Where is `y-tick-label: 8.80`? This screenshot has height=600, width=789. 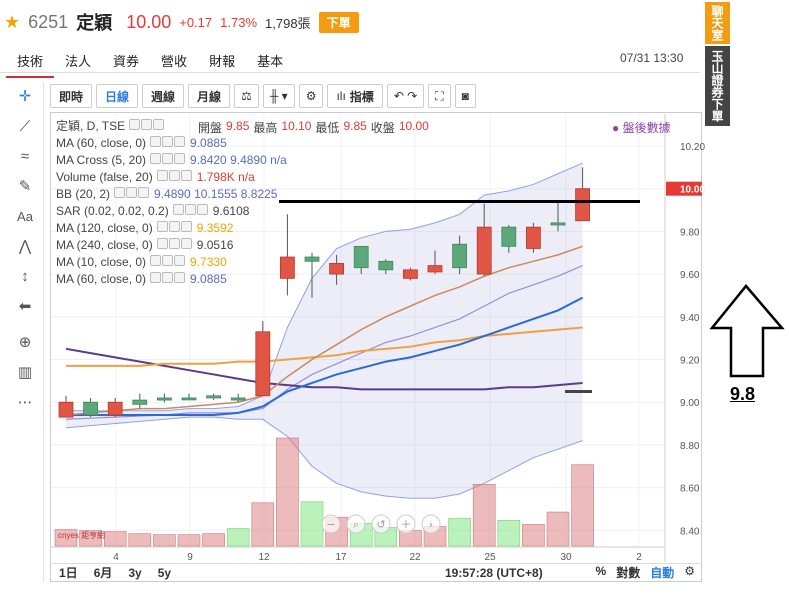
y-tick-label: 8.80 is located at coordinates (690, 446).